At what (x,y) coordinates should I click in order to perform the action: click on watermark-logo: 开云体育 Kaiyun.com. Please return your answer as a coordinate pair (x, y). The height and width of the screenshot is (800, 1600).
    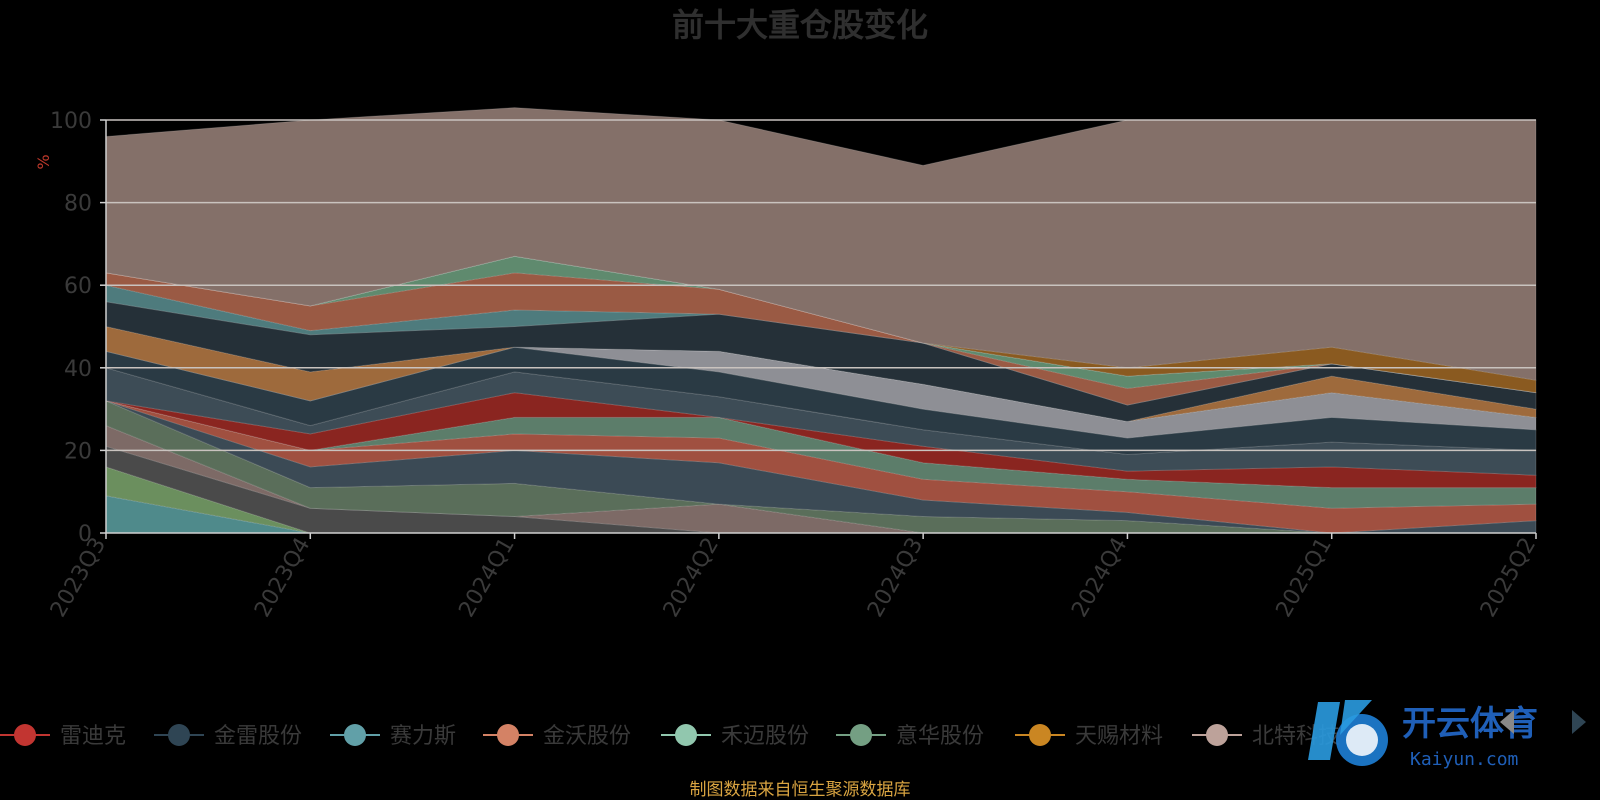
    Looking at the image, I should click on (1423, 735).